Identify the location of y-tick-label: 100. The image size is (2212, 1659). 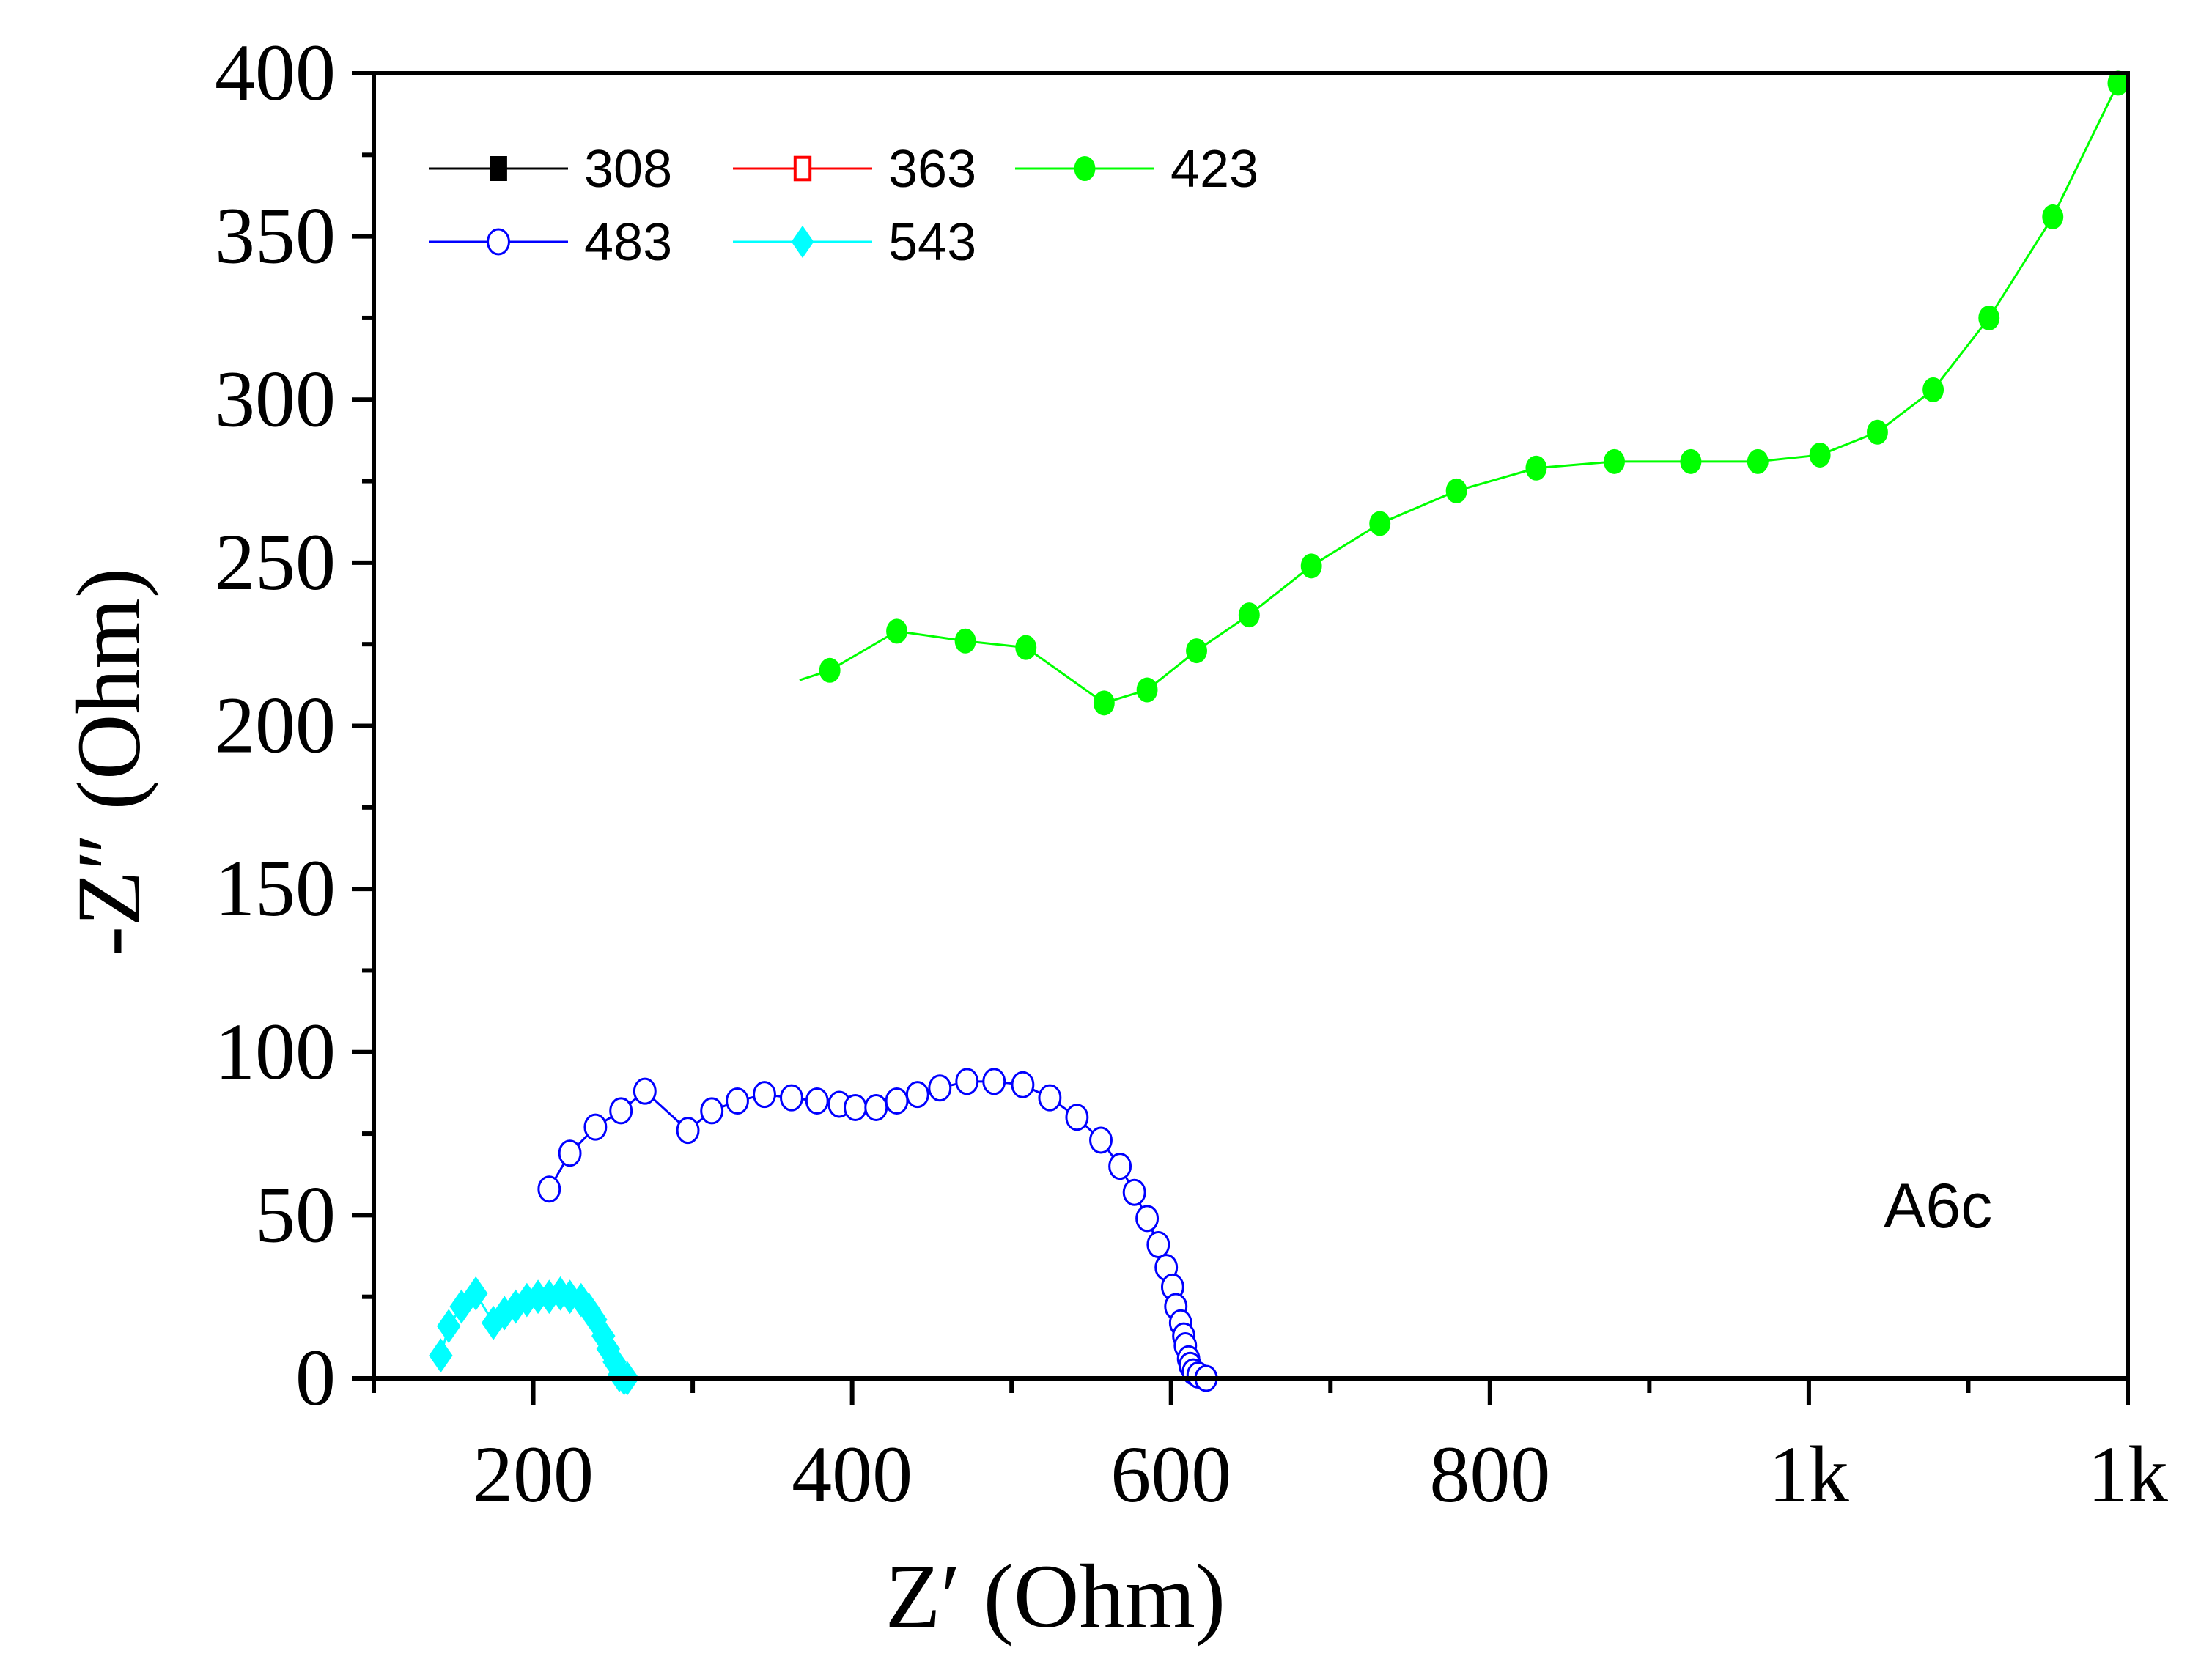
(275, 1051).